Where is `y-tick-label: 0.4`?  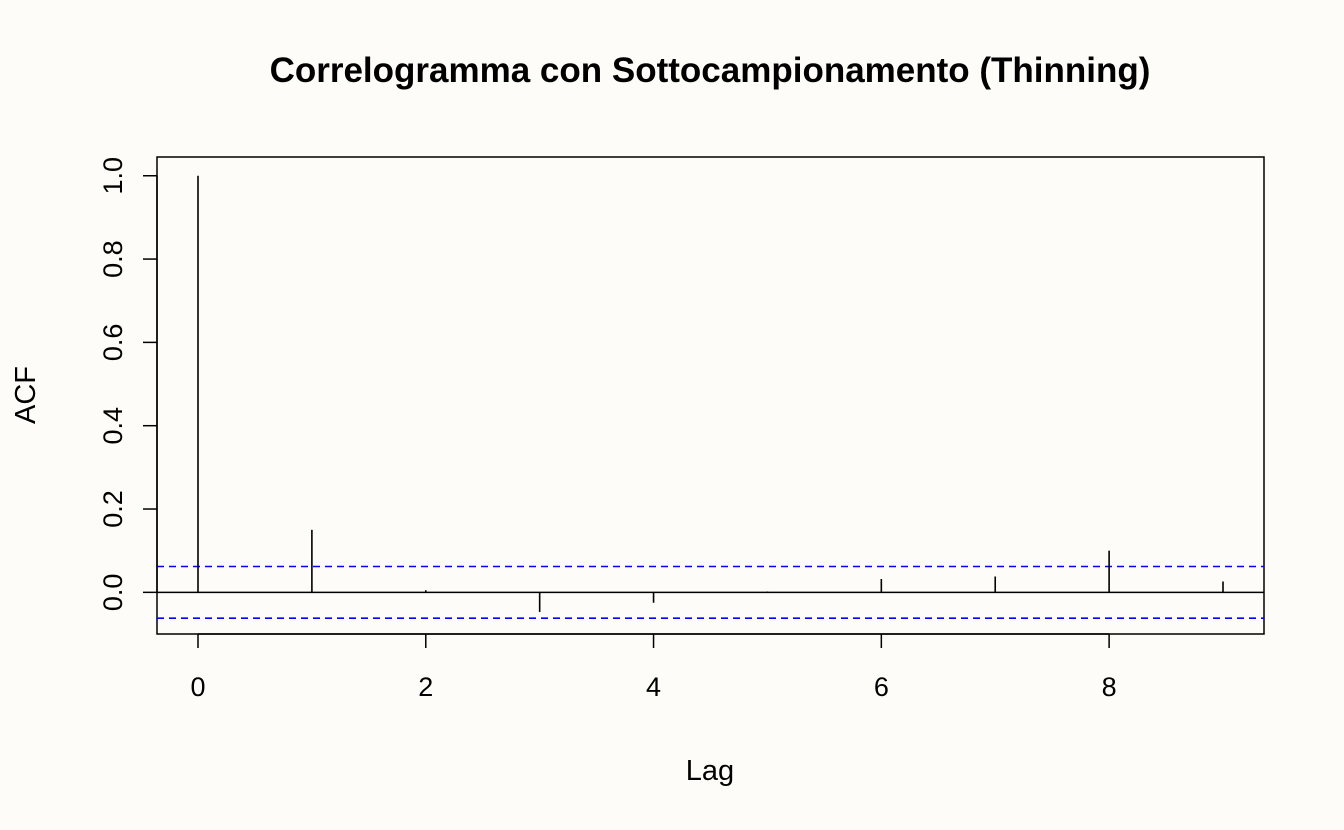
y-tick-label: 0.4 is located at coordinates (113, 426).